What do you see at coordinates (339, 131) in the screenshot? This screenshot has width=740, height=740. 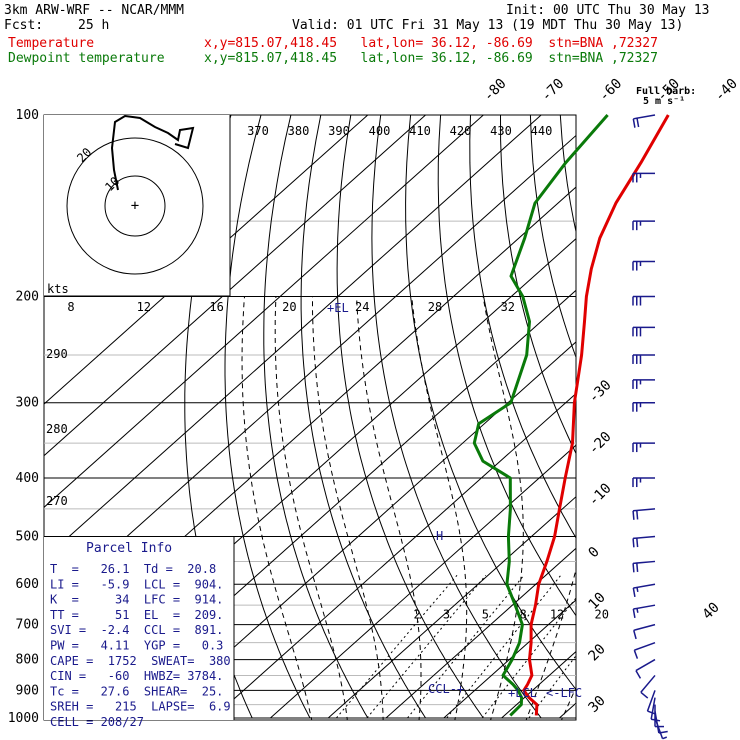 I see `theta-label-390: 390` at bounding box center [339, 131].